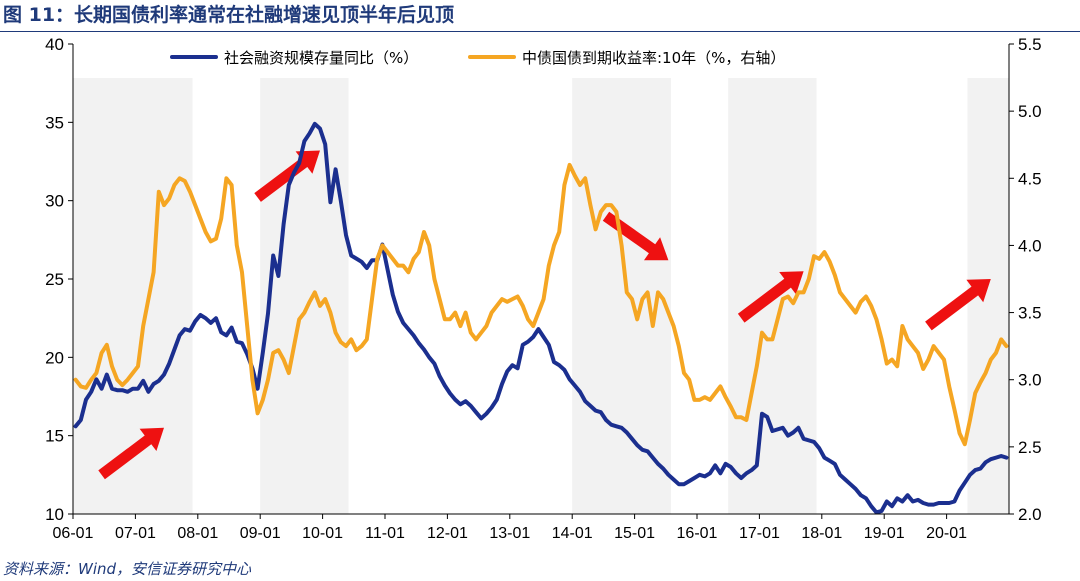 The image size is (1080, 581). Describe the element at coordinates (73, 533) in the screenshot. I see `x-tick-label: 06-01` at that location.